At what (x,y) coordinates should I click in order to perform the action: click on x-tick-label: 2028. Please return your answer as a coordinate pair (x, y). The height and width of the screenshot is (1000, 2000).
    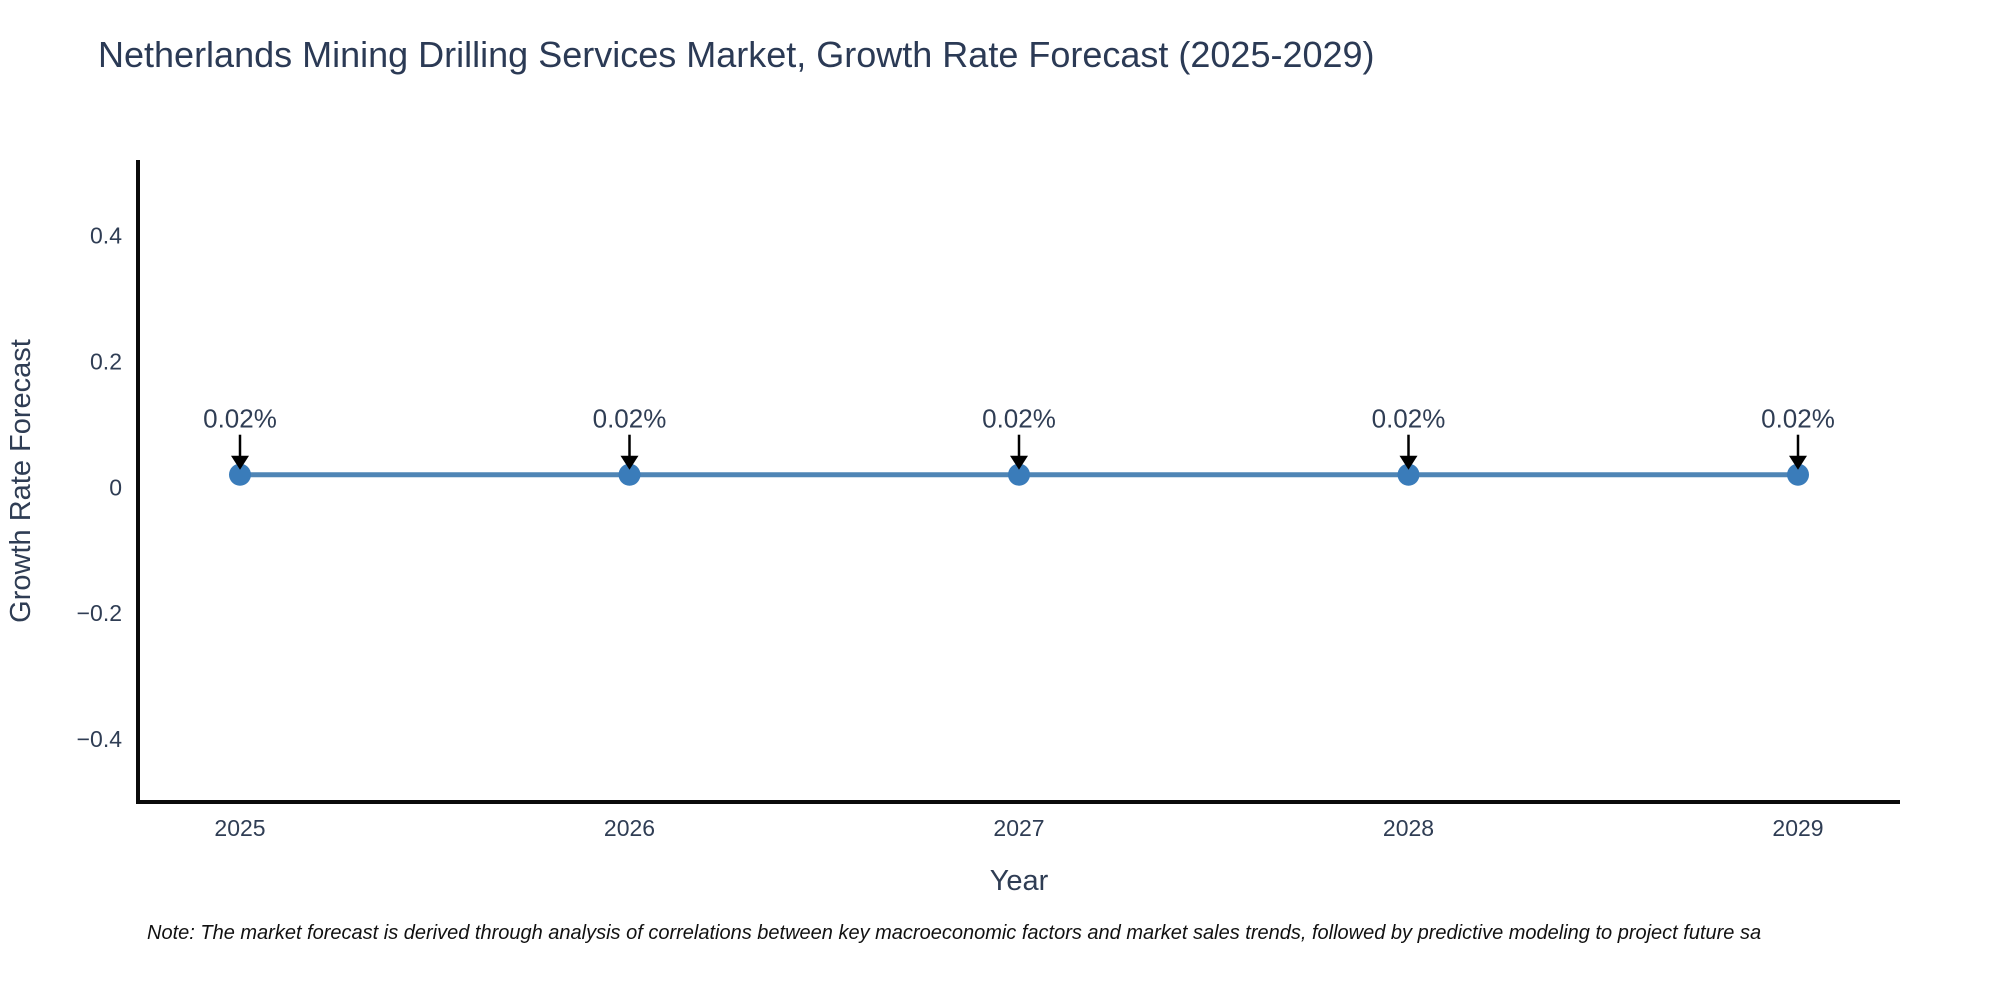
    Looking at the image, I should click on (1408, 828).